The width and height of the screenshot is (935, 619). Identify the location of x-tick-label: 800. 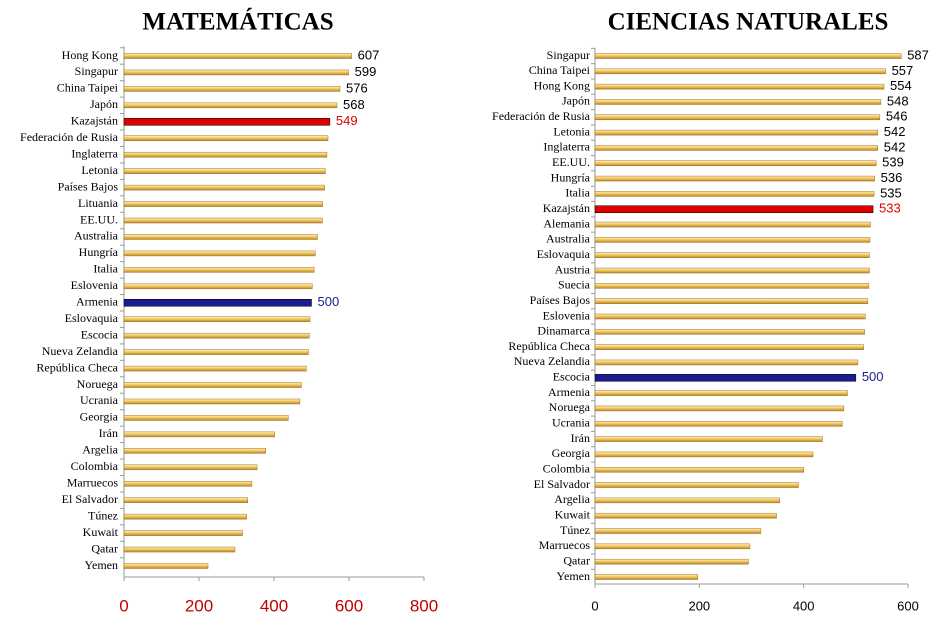
(424, 605).